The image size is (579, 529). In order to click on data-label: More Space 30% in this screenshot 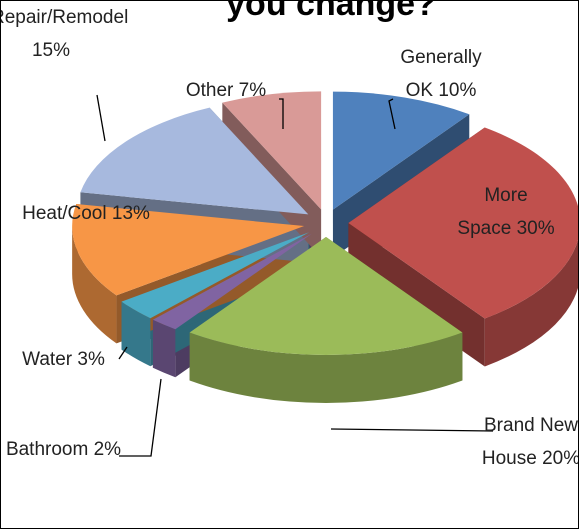, I will do `click(506, 212)`.